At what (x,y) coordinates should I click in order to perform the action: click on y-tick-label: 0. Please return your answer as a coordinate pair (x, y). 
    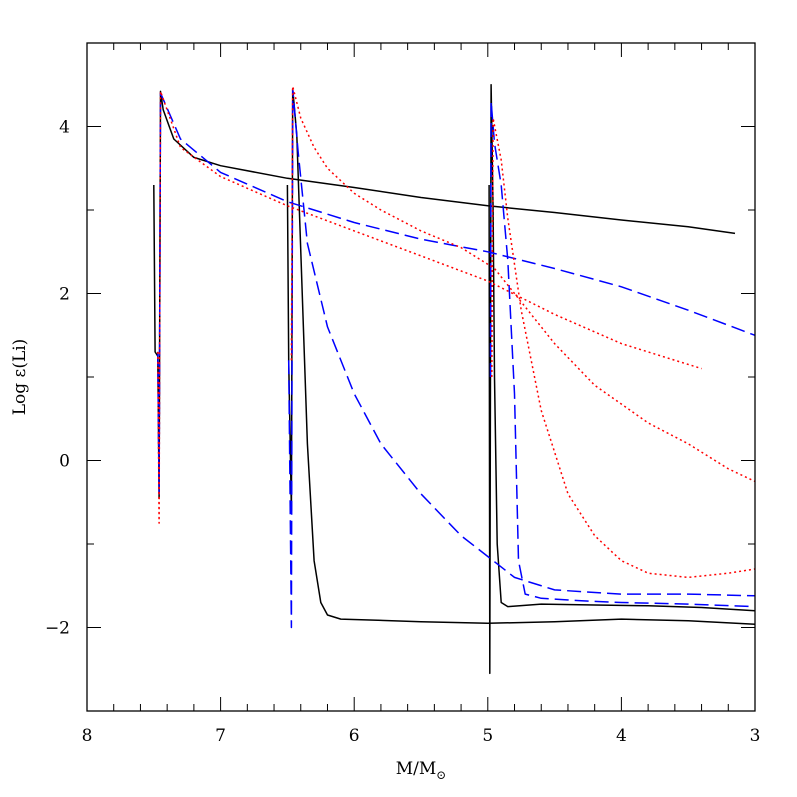
    Looking at the image, I should click on (64, 462).